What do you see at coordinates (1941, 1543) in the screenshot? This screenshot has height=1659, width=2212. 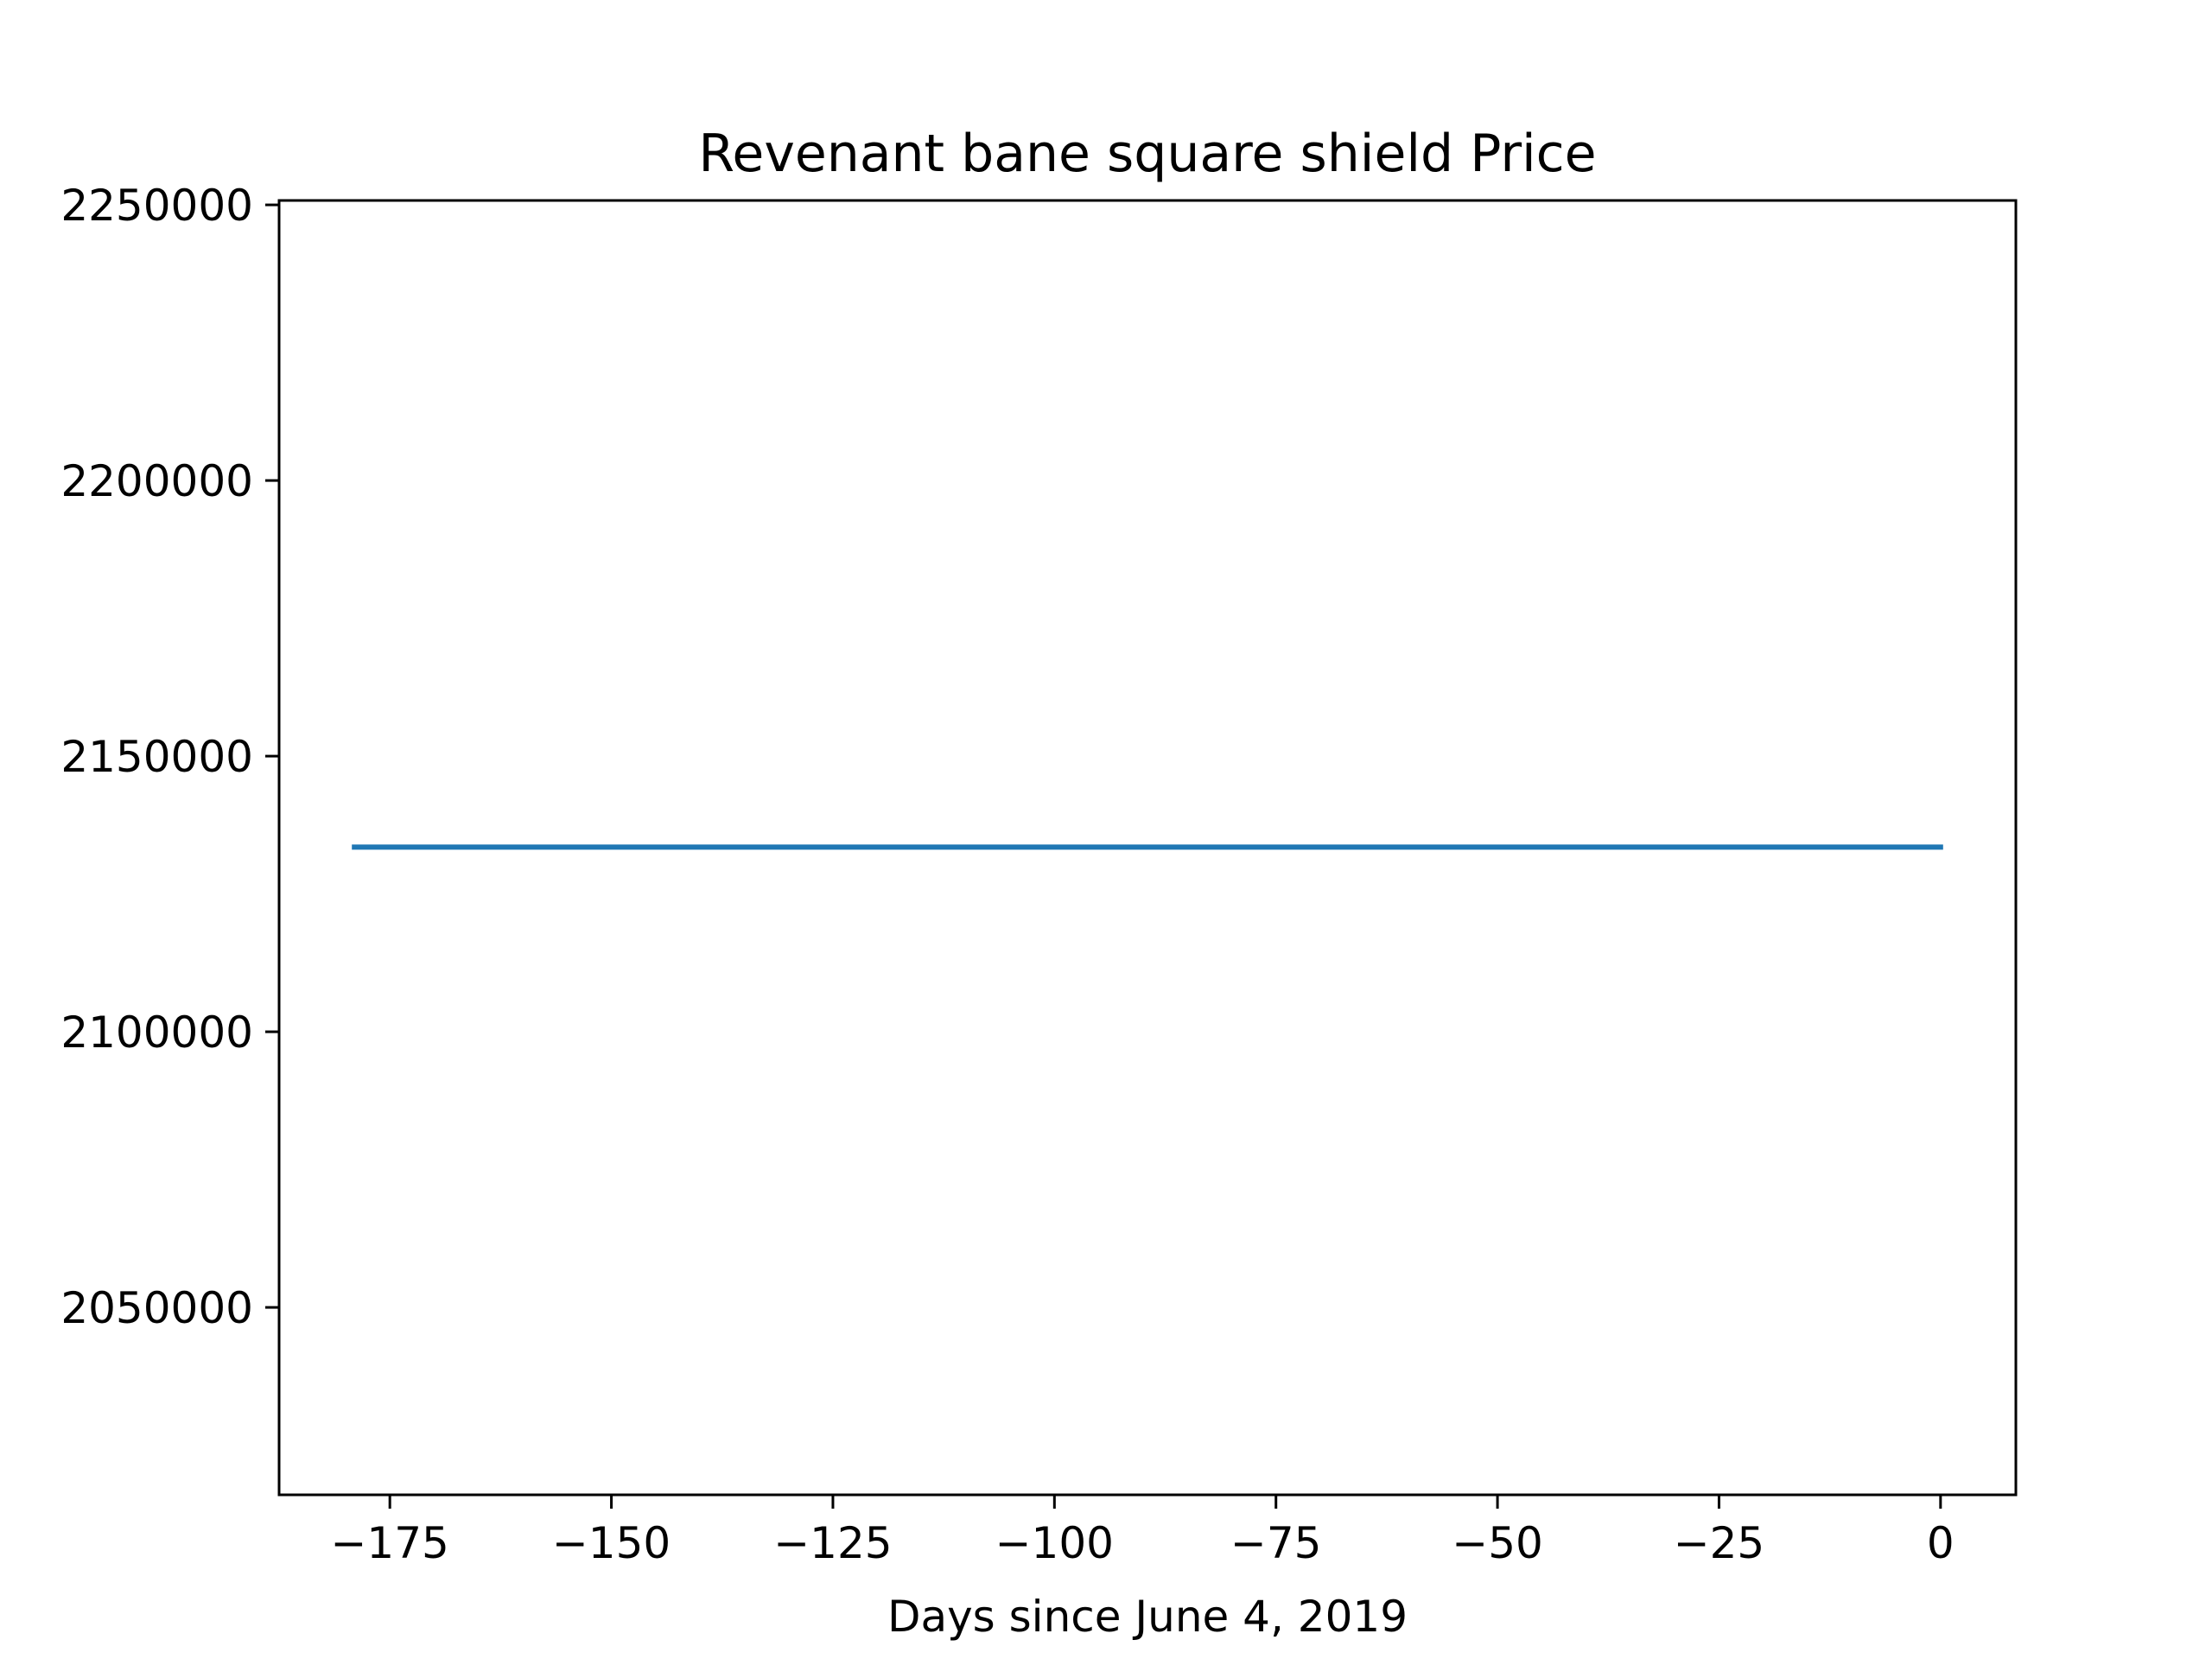 I see `x-tick-label: 0` at bounding box center [1941, 1543].